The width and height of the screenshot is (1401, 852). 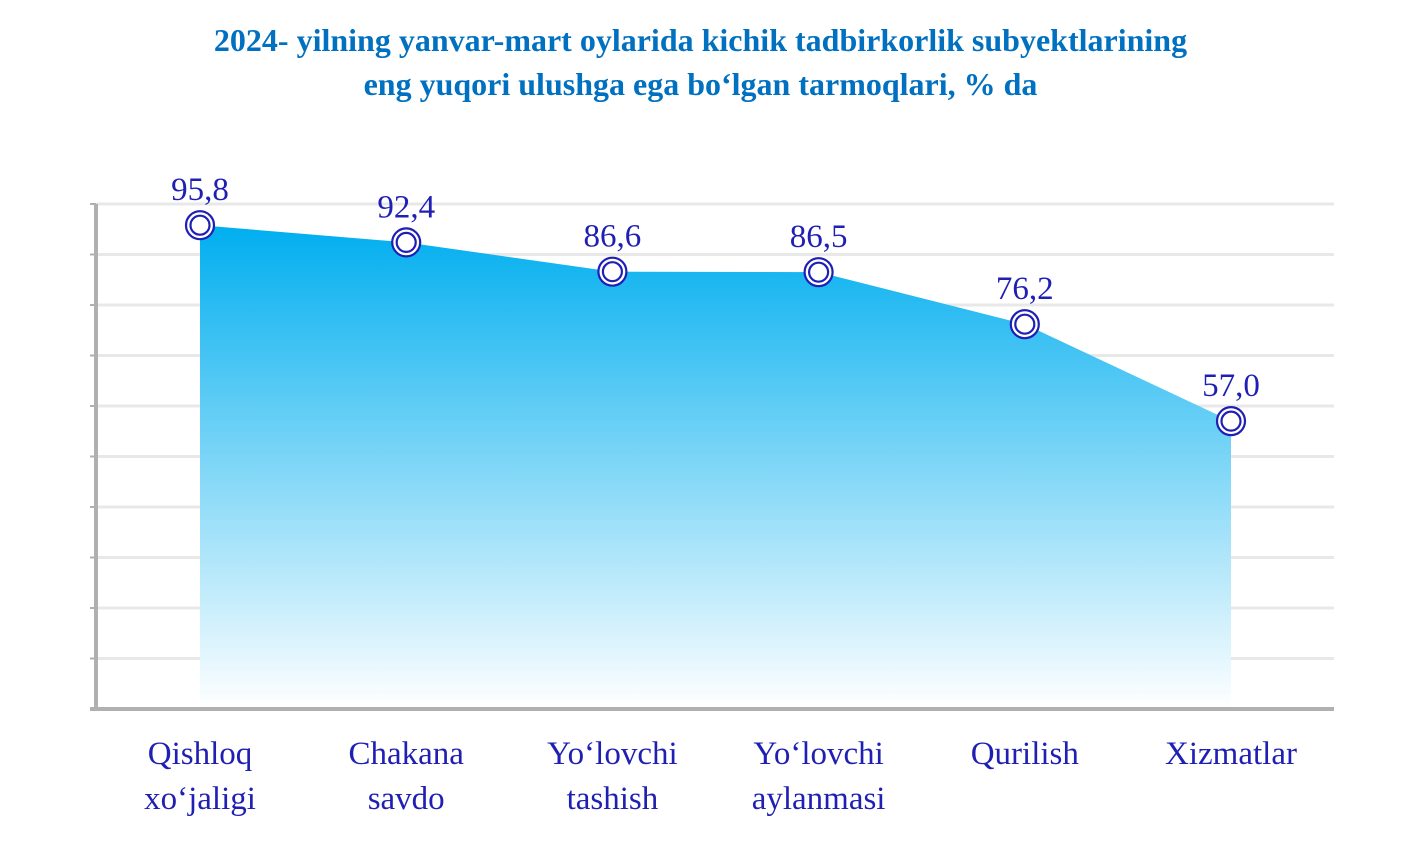 What do you see at coordinates (1025, 289) in the screenshot?
I see `data-label: 76,2` at bounding box center [1025, 289].